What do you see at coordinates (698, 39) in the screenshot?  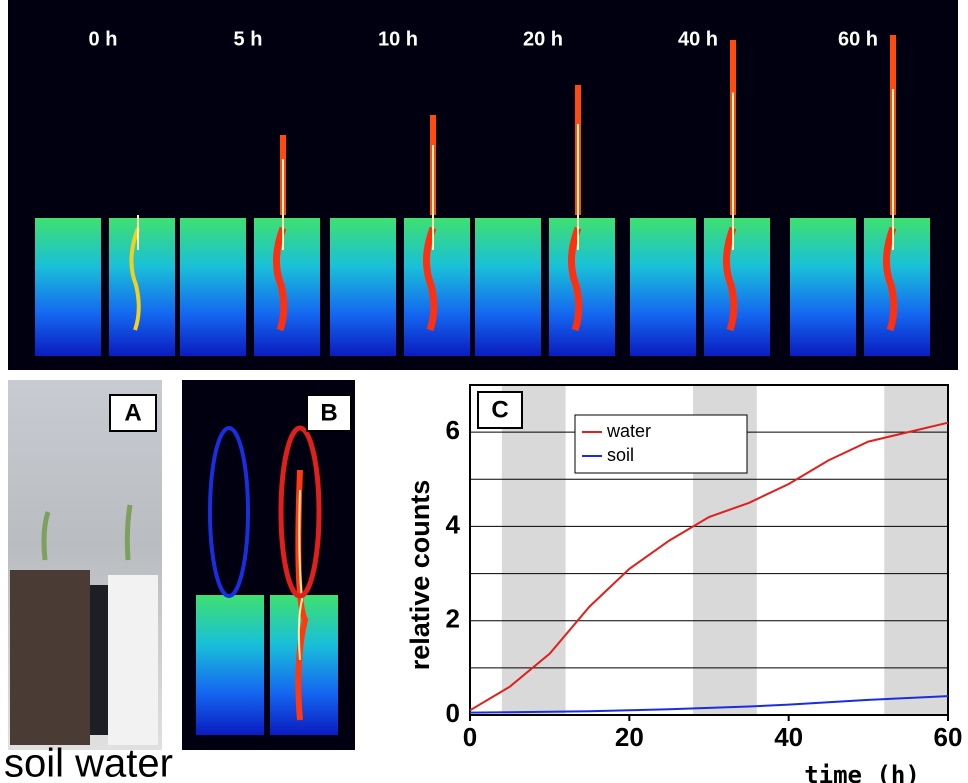 I see `time-label: 40 h` at bounding box center [698, 39].